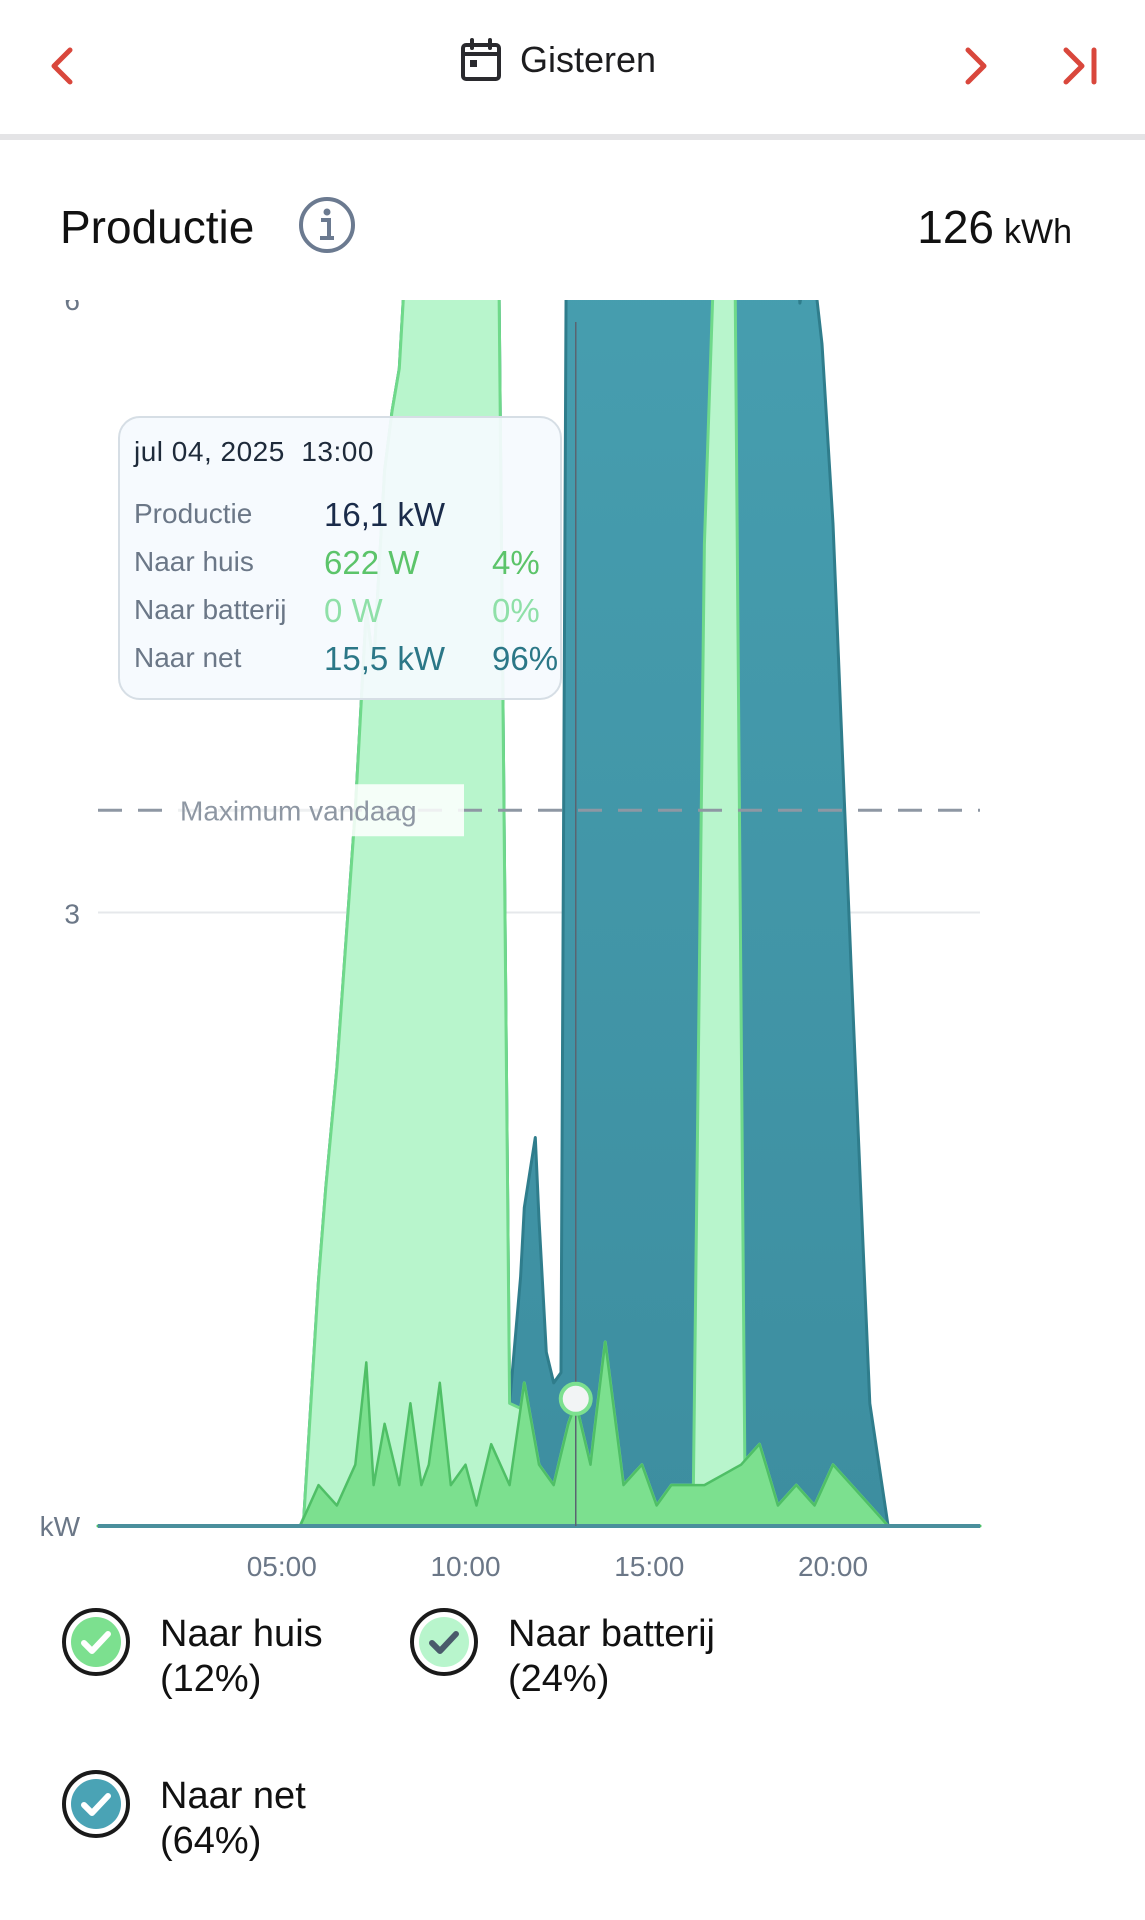  What do you see at coordinates (233, 1796) in the screenshot?
I see `legend-label: Naar net` at bounding box center [233, 1796].